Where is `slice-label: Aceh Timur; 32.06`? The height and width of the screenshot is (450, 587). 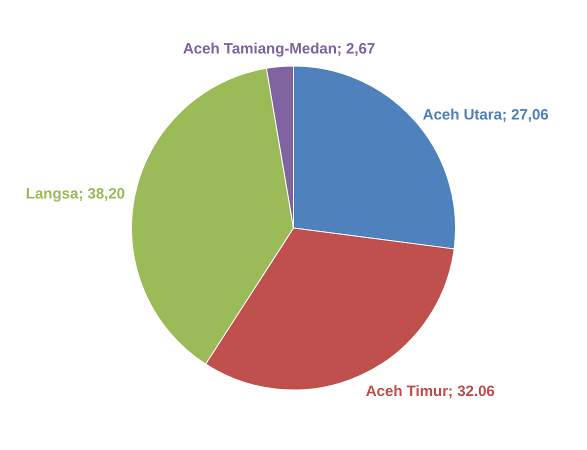
slice-label: Aceh Timur; 32.06 is located at coordinates (430, 391).